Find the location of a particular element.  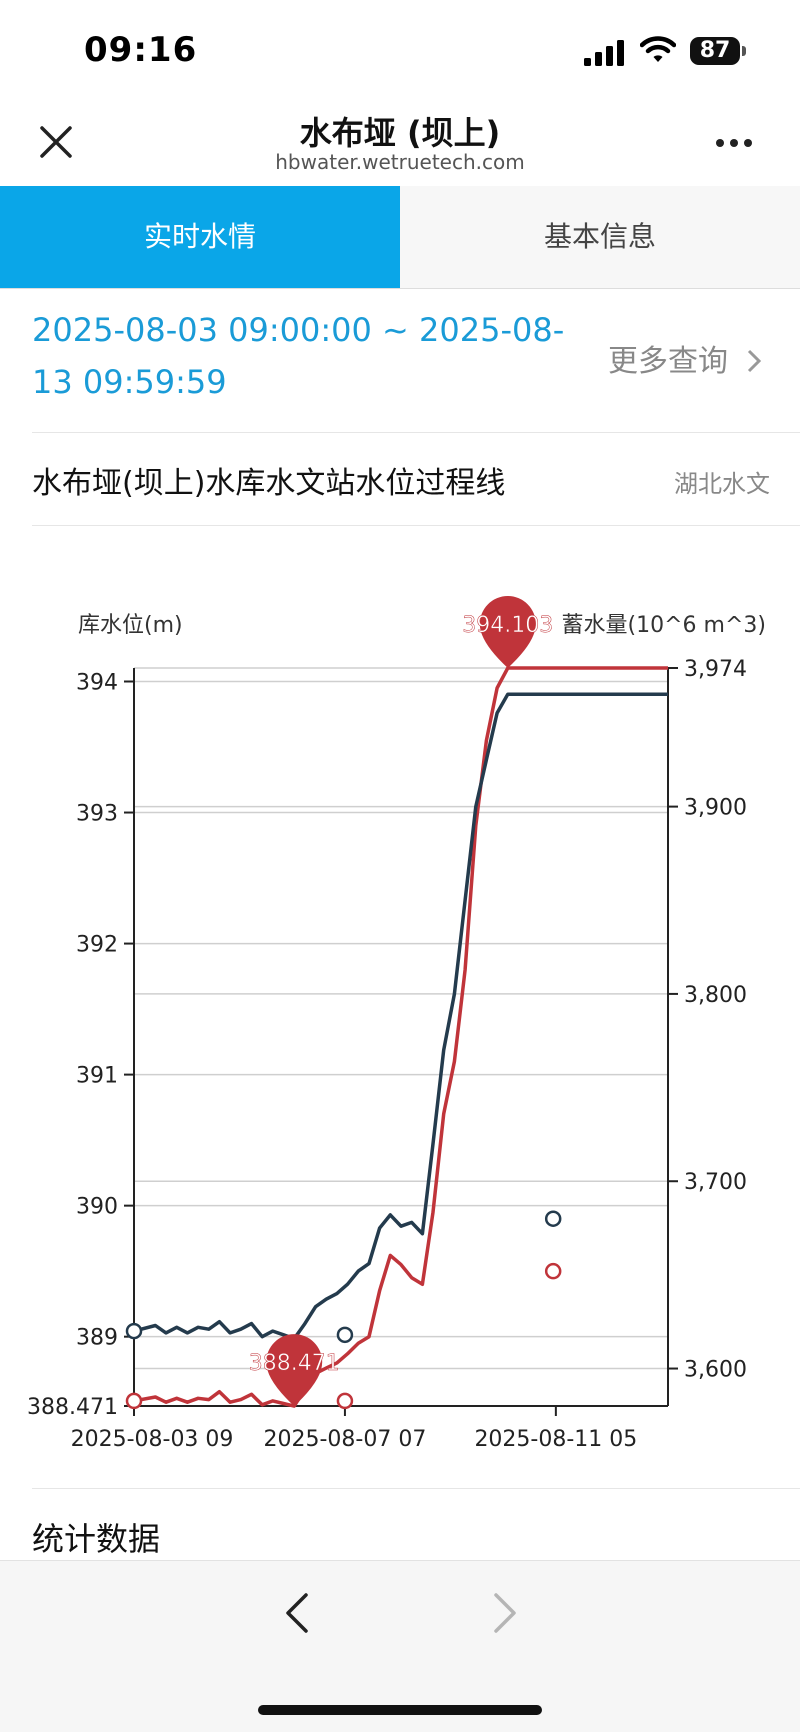

y-tick-label-left: 390 is located at coordinates (97, 1207).